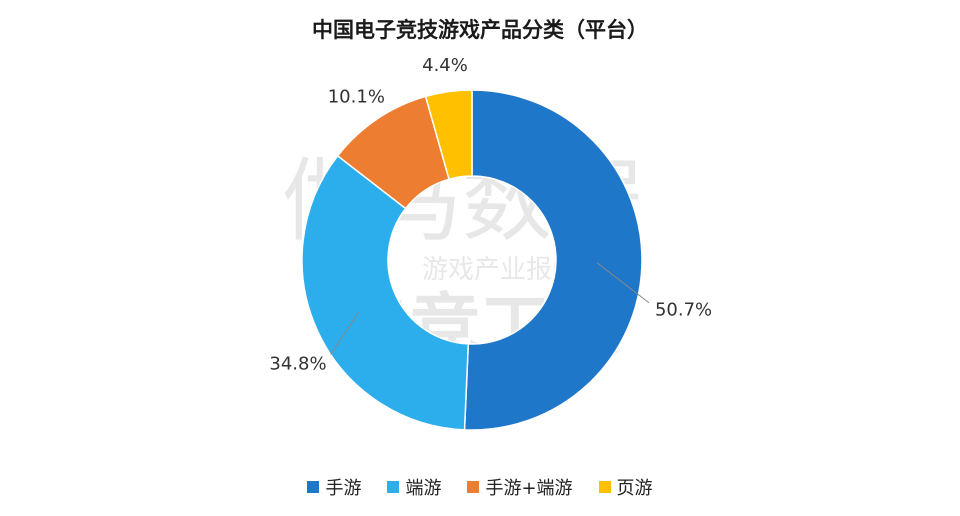 Image resolution: width=960 pixels, height=516 pixels. I want to click on data-label-mobile-pc: 10.1%, so click(356, 97).